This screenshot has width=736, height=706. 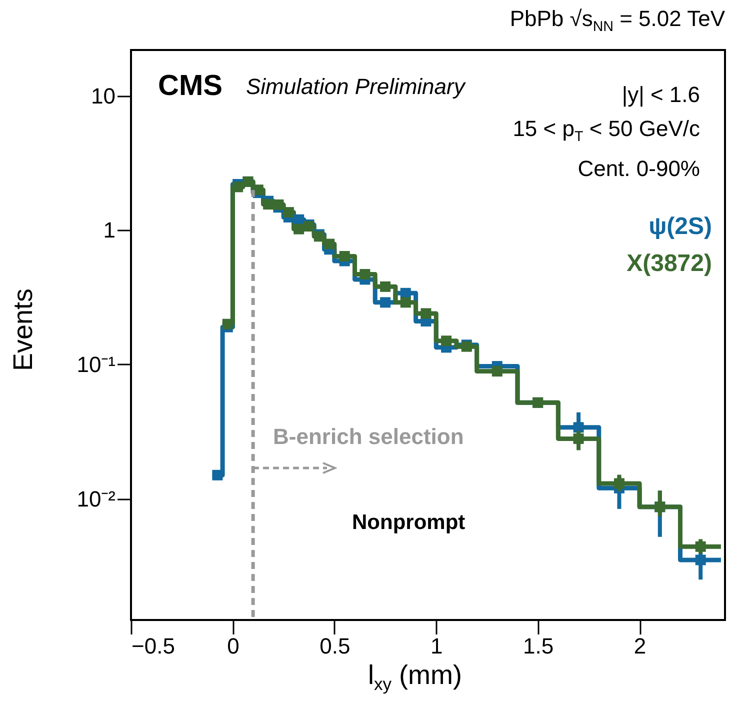 I want to click on x-tick-label: 1, so click(x=436, y=646).